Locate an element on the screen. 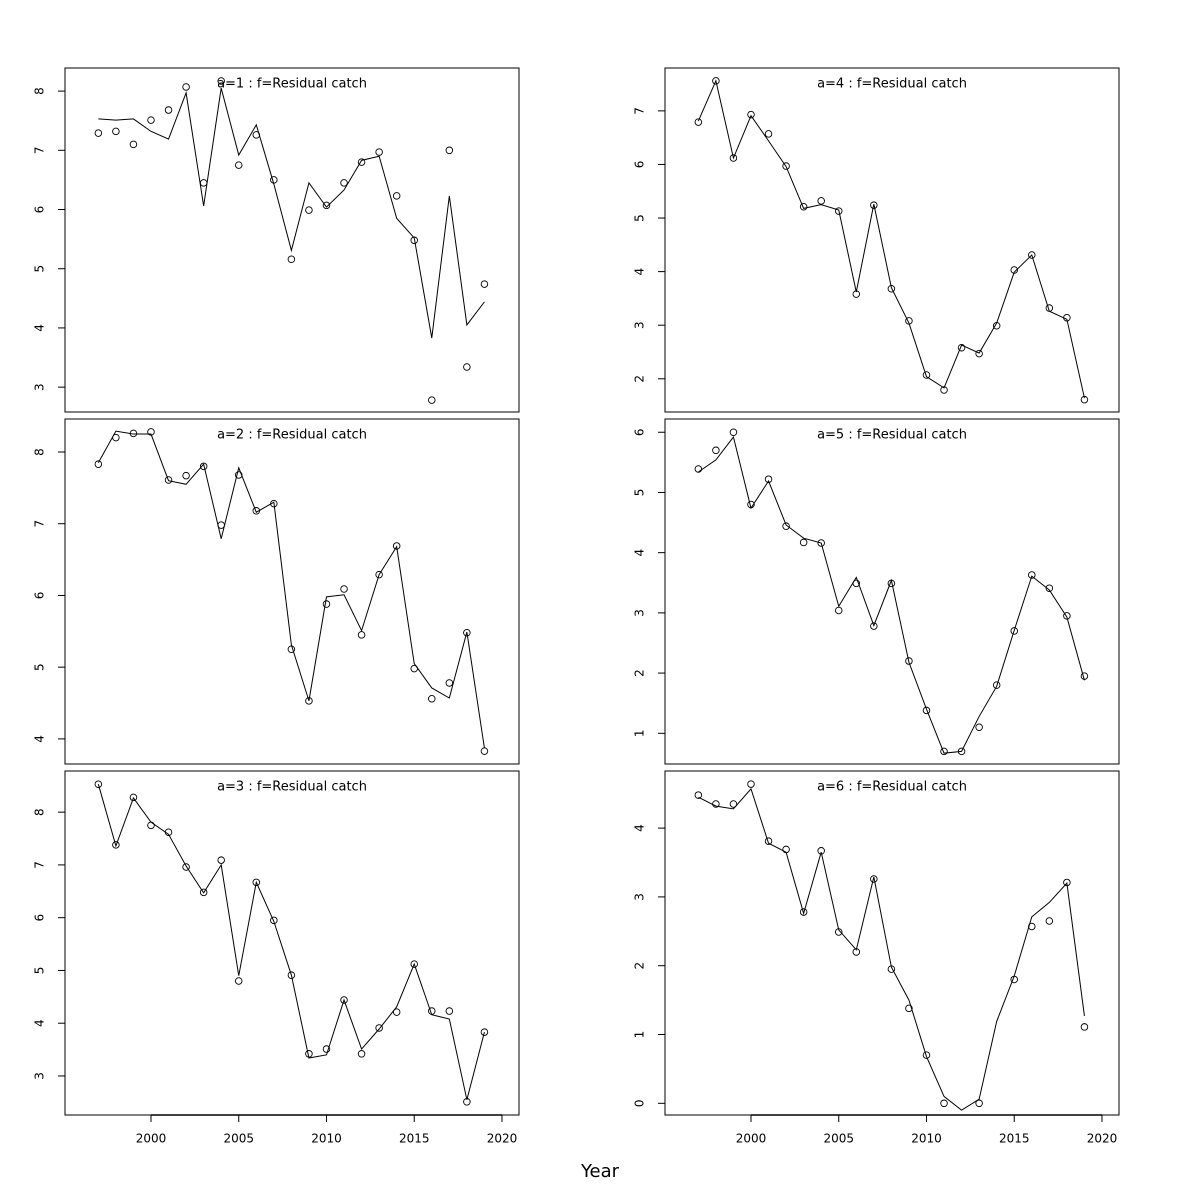  panel-title: a=2 : f=Residual catch is located at coordinates (292, 435).